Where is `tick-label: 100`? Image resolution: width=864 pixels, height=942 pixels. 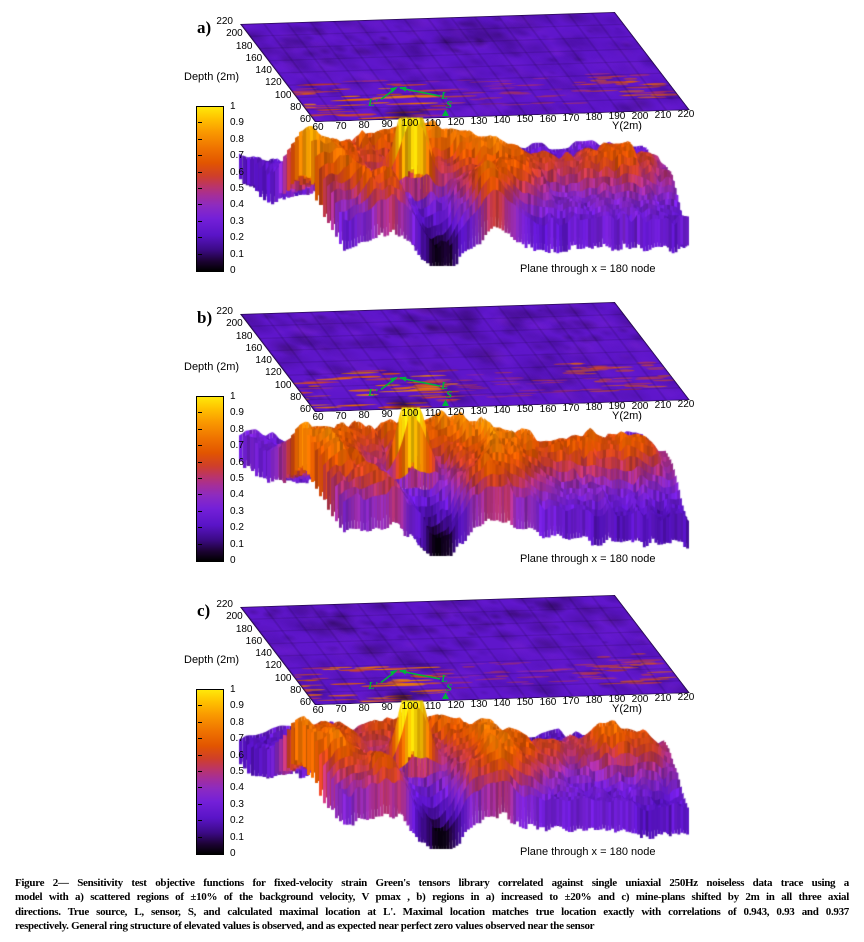 tick-label: 100 is located at coordinates (283, 95).